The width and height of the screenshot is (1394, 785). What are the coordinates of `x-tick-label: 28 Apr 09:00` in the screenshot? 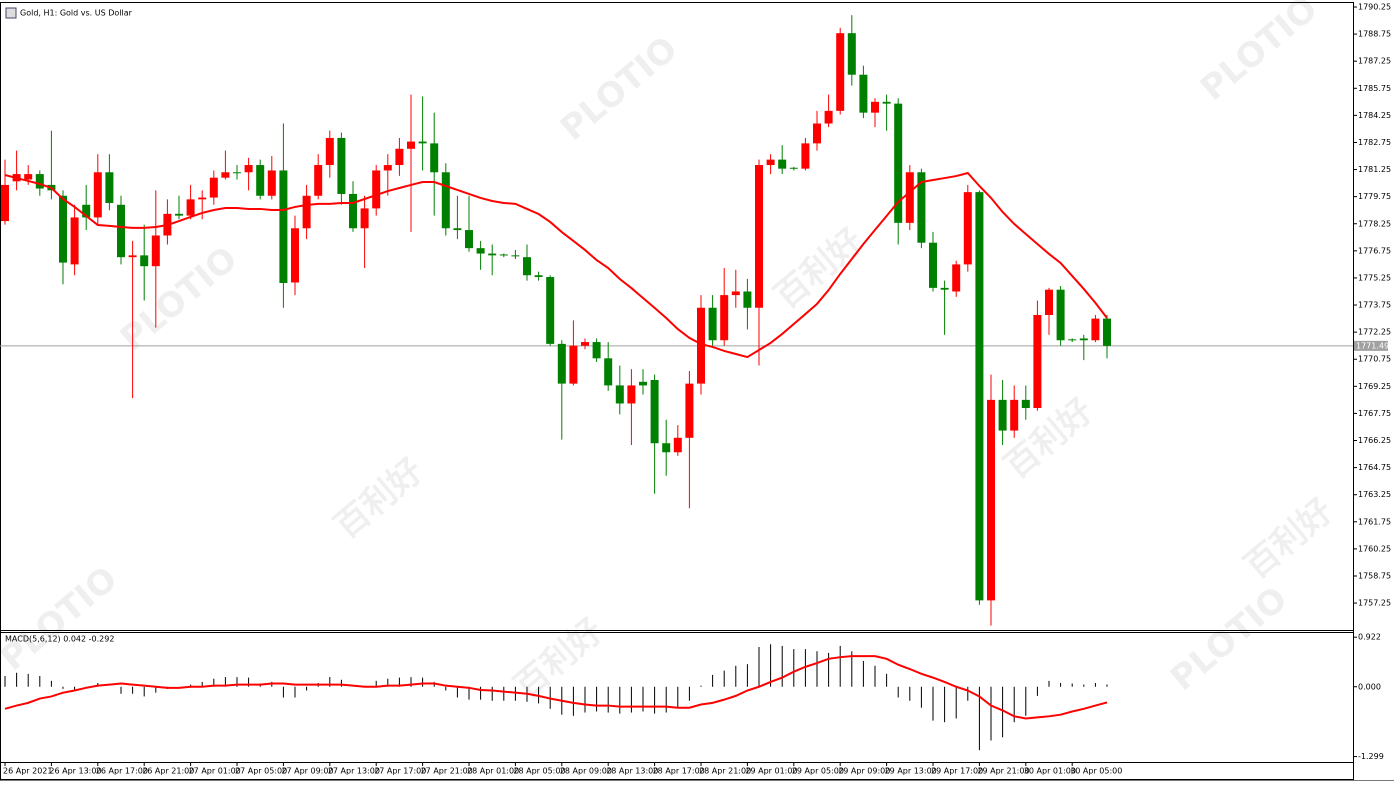 It's located at (586, 771).